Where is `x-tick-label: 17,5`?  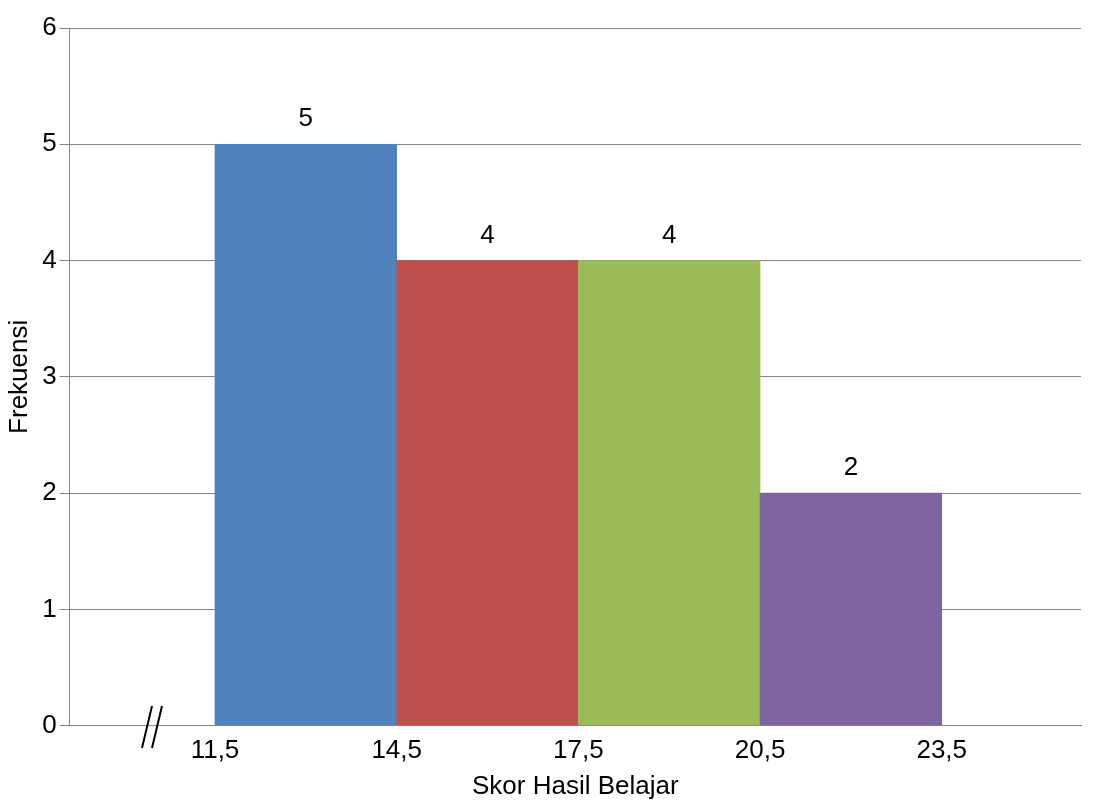
x-tick-label: 17,5 is located at coordinates (578, 749).